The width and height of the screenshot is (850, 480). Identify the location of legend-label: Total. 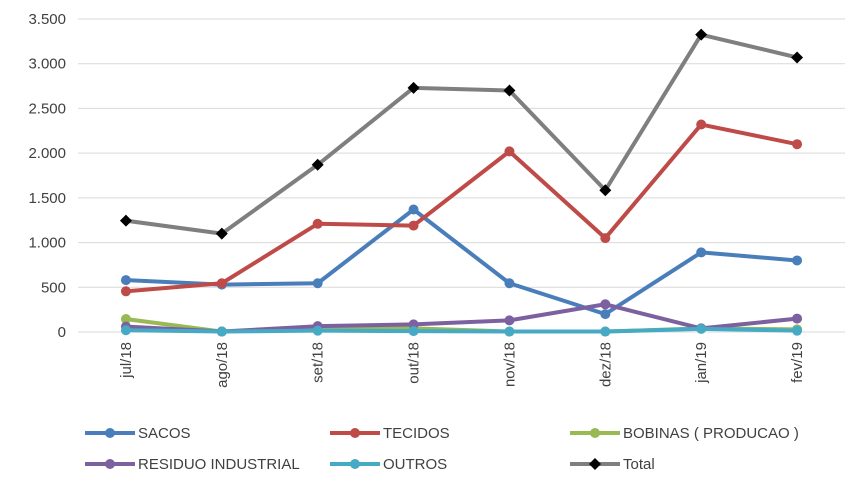
(639, 464).